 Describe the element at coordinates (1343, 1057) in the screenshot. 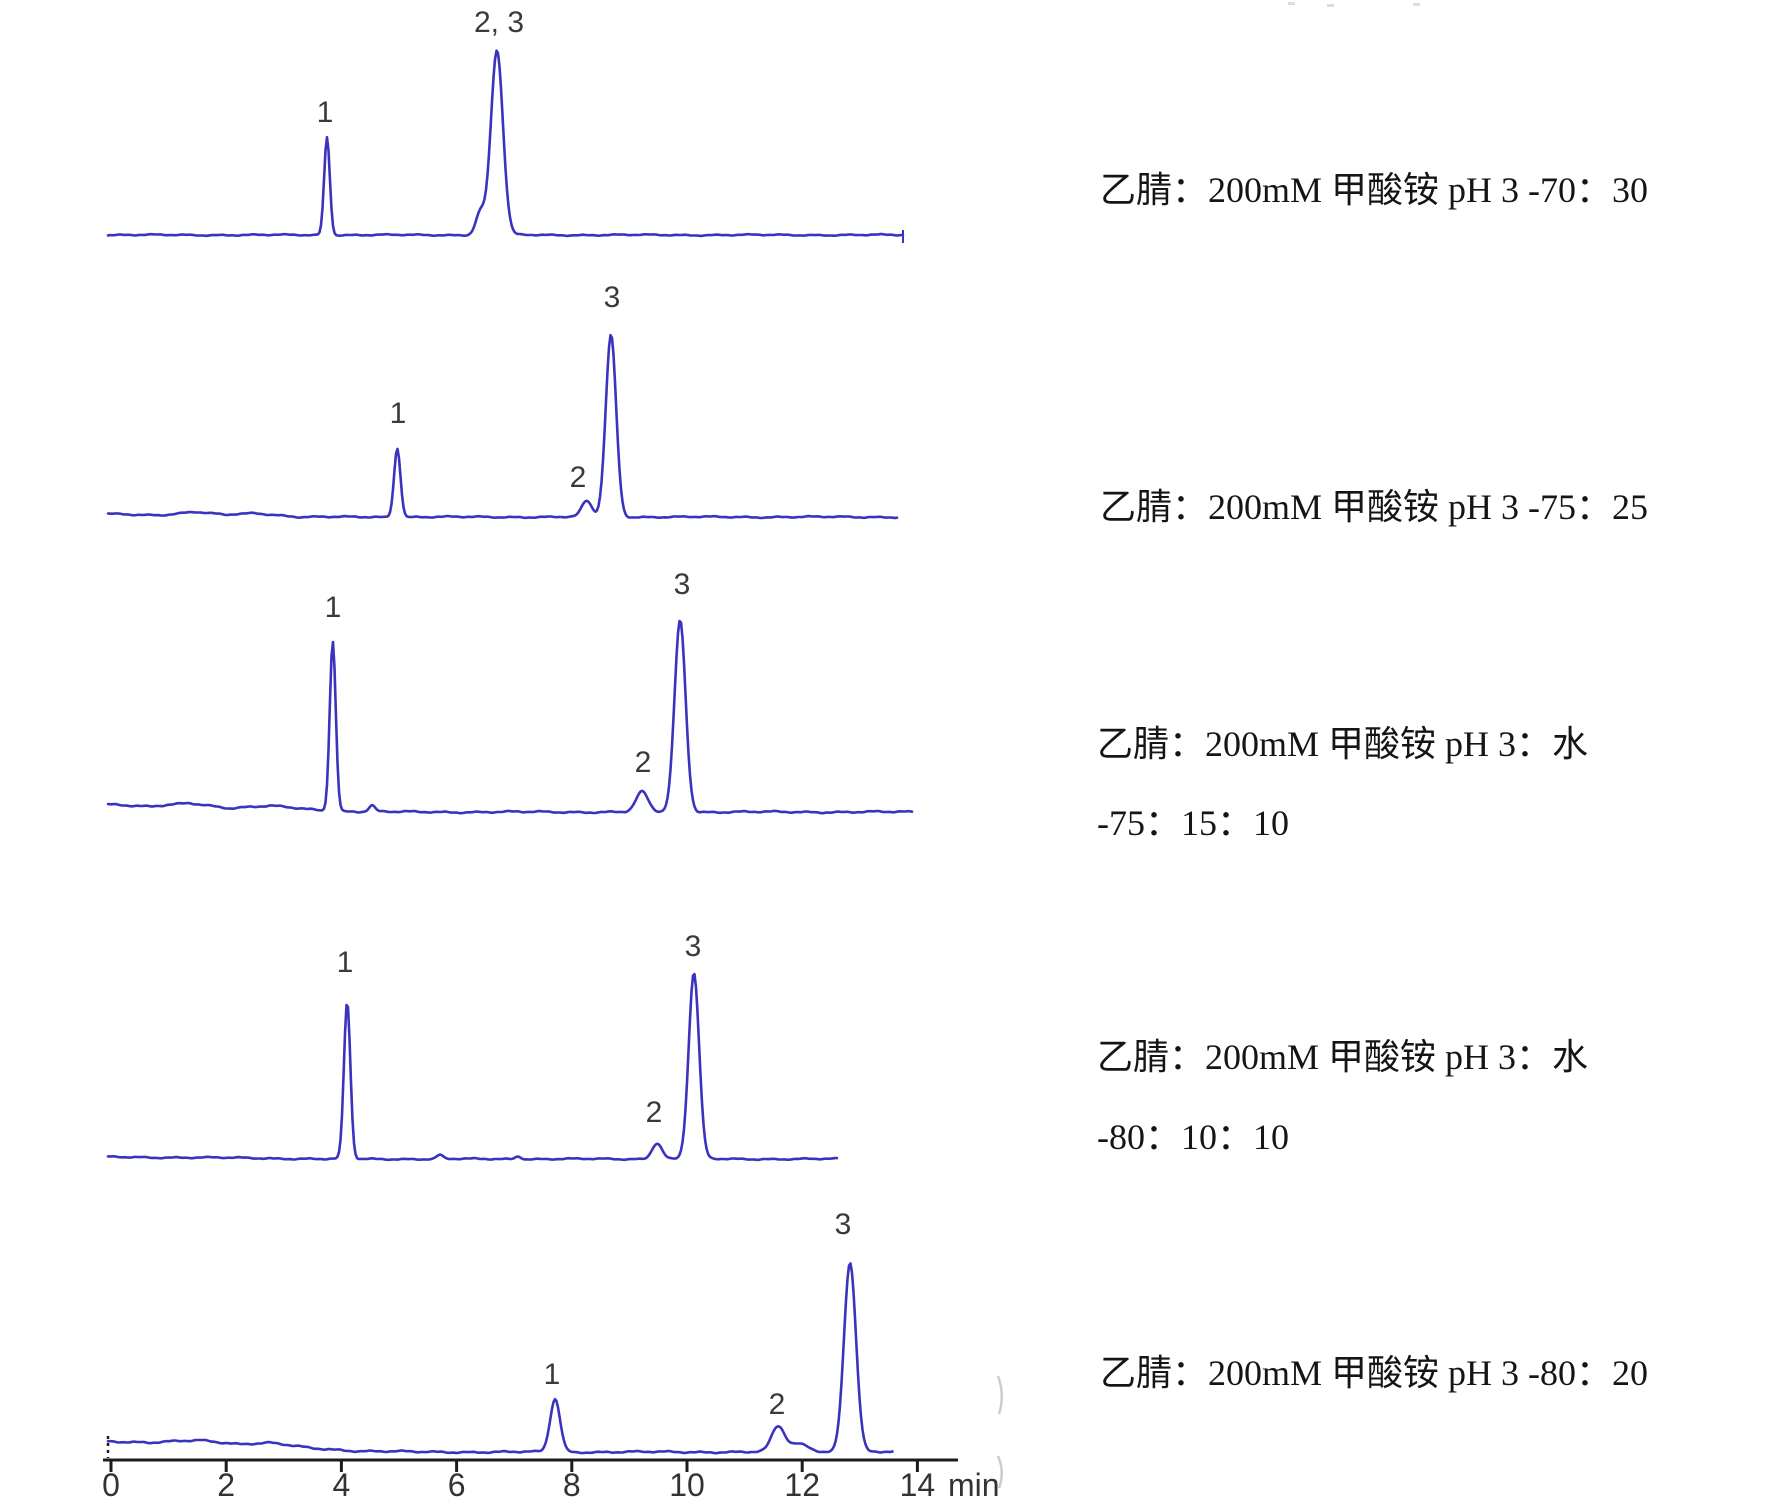

I see `condition-label-4-line-1: 乙腈：200mM 甲酸铵 pH 3：水` at that location.